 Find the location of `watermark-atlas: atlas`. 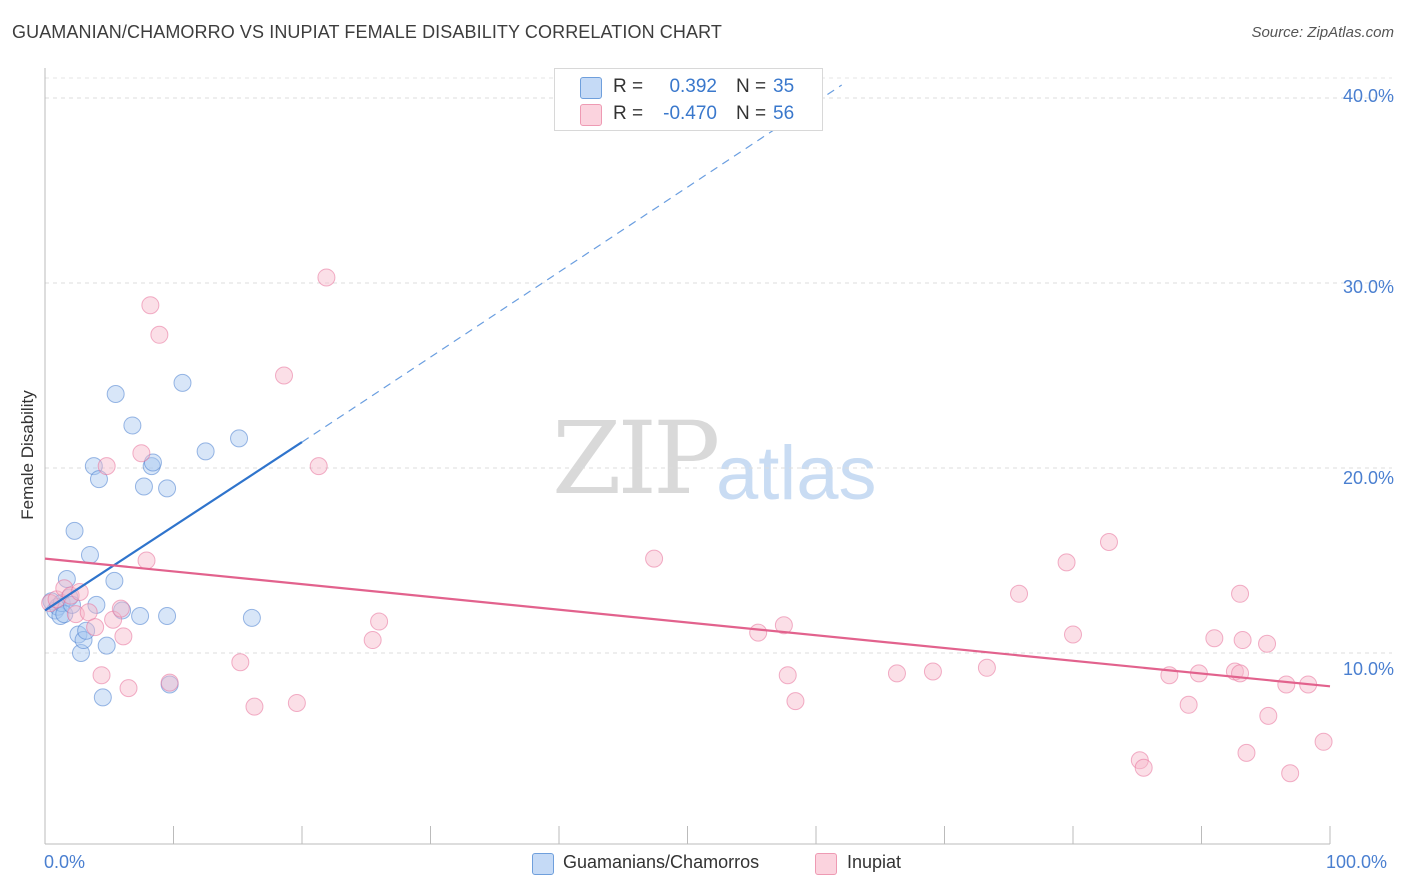

watermark-atlas: atlas is located at coordinates (796, 473).